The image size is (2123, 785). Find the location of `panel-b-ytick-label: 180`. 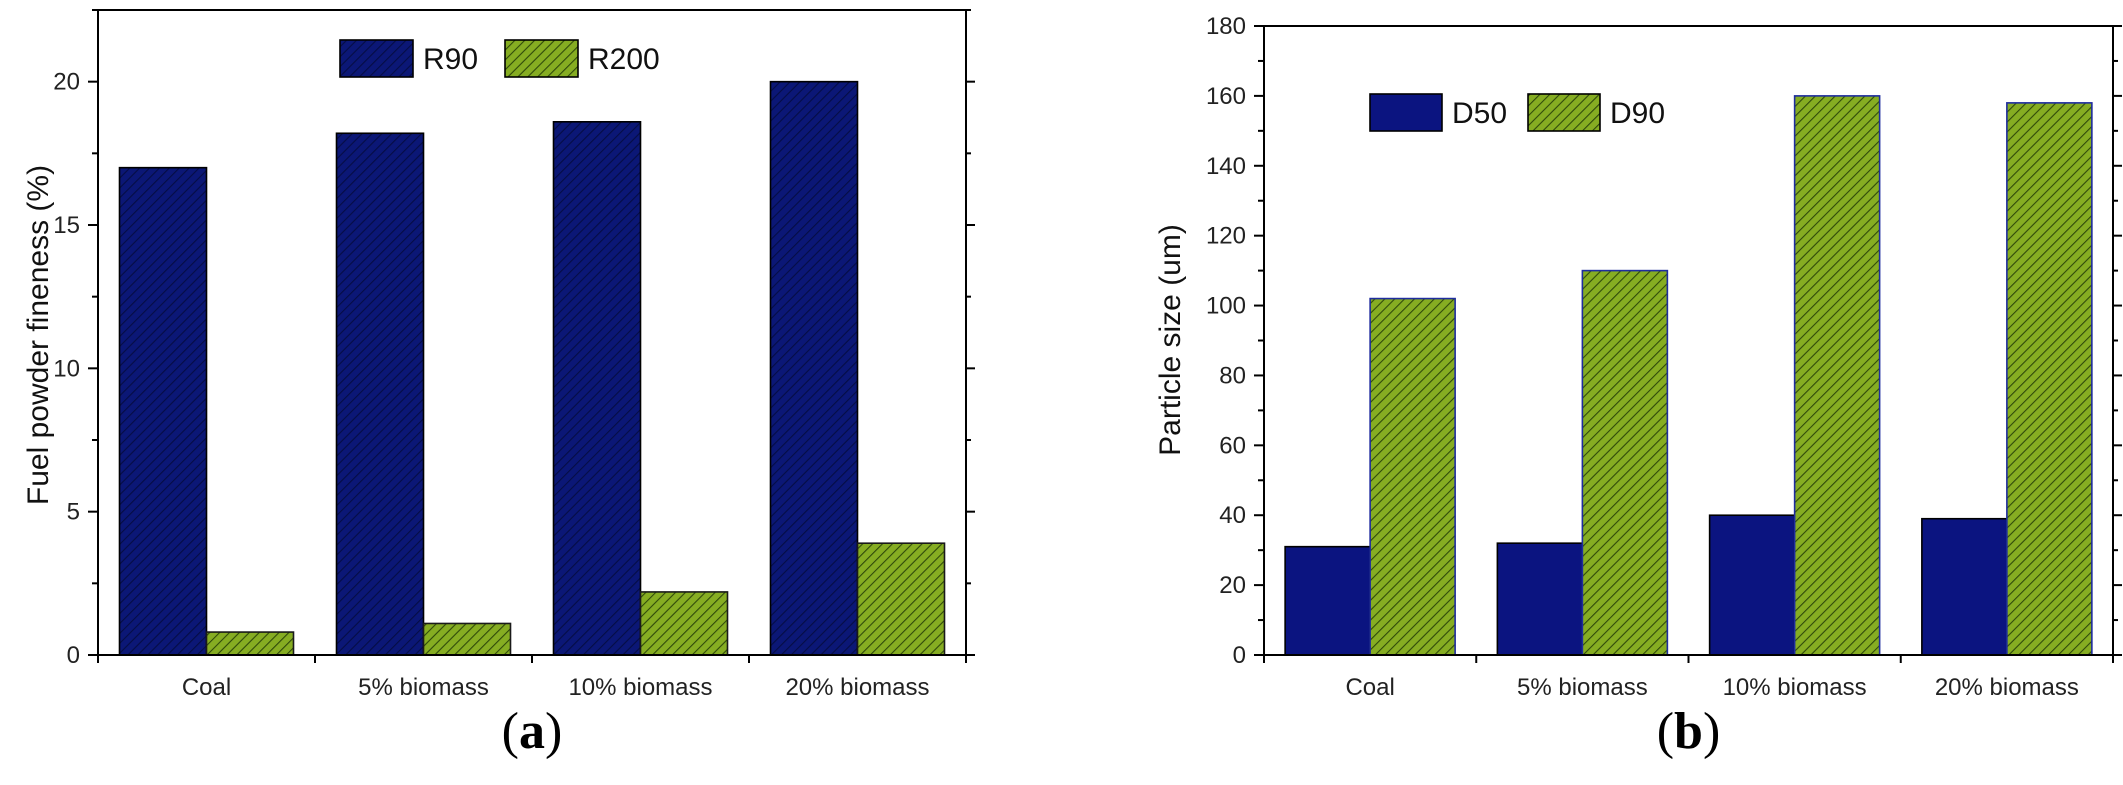

panel-b-ytick-label: 180 is located at coordinates (1226, 26).